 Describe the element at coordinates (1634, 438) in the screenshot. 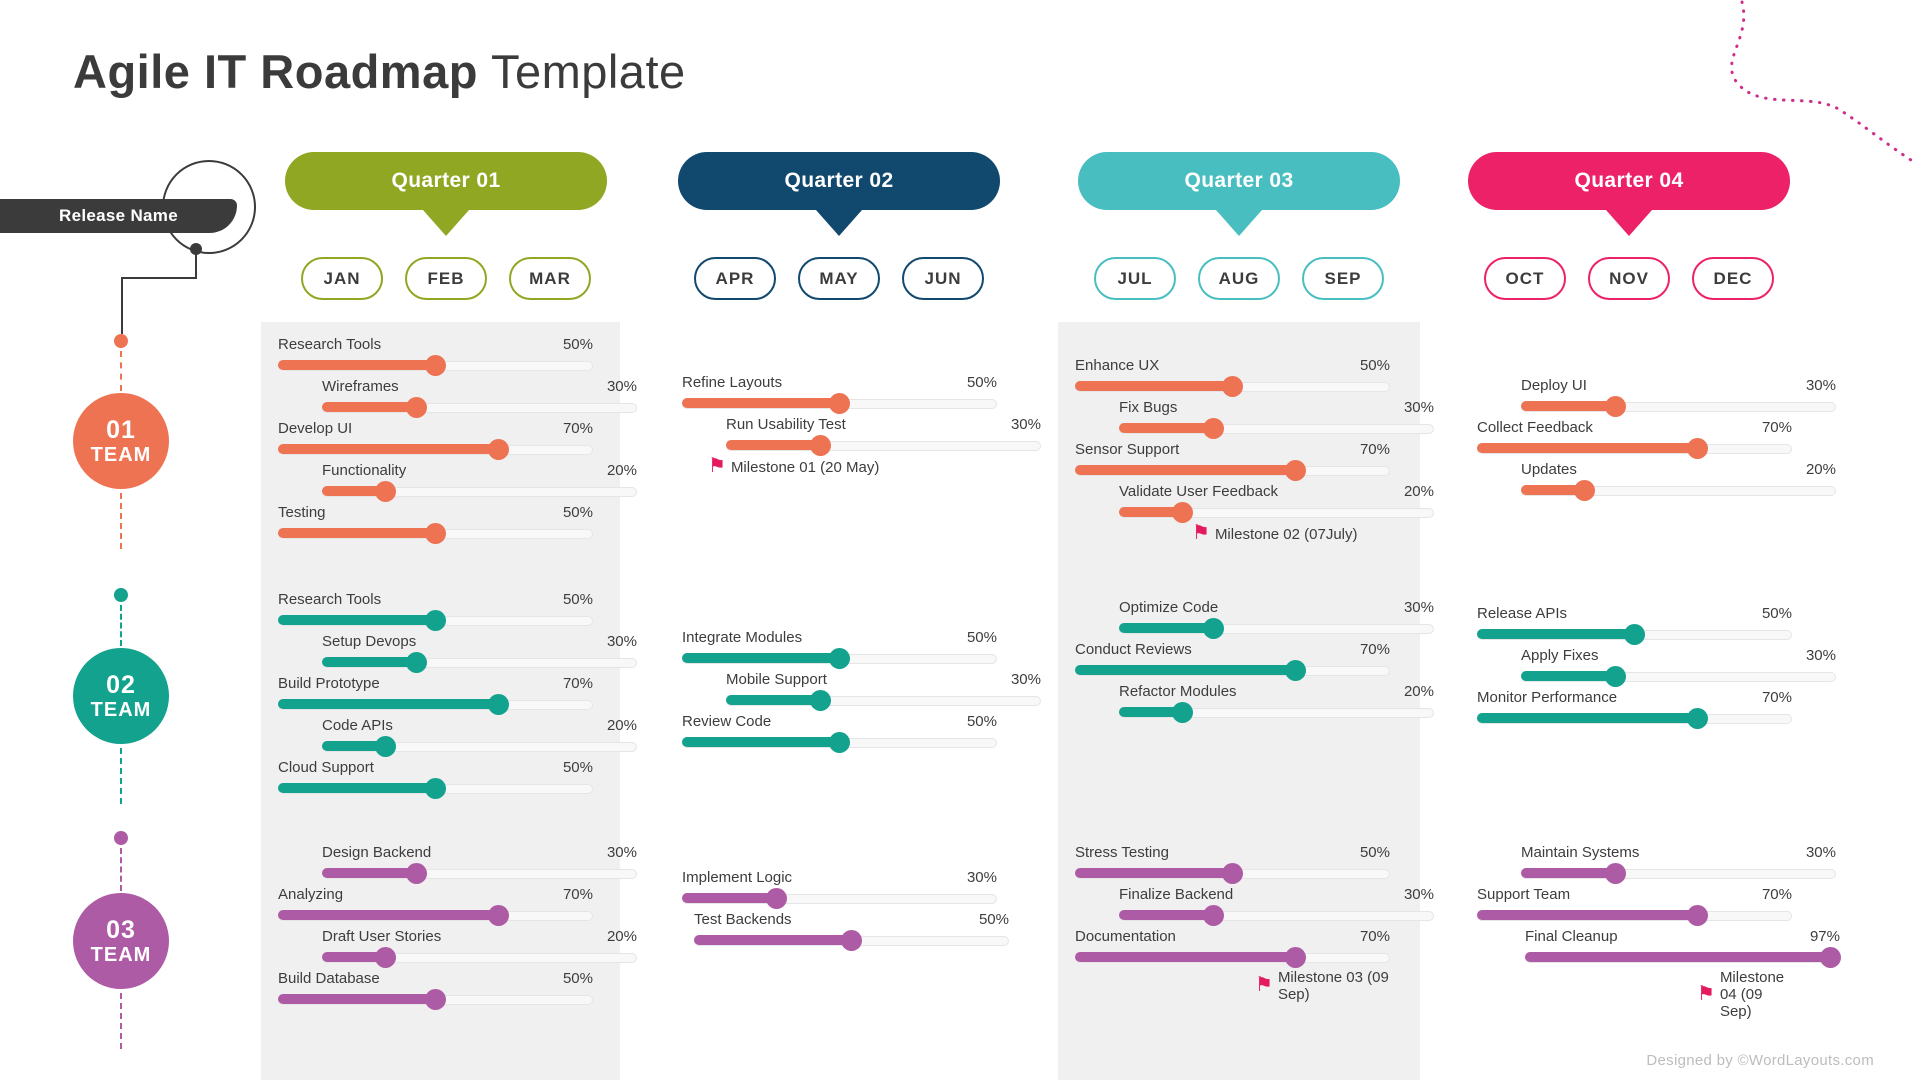

I see `task-row: Collect Feedback 70%` at that location.